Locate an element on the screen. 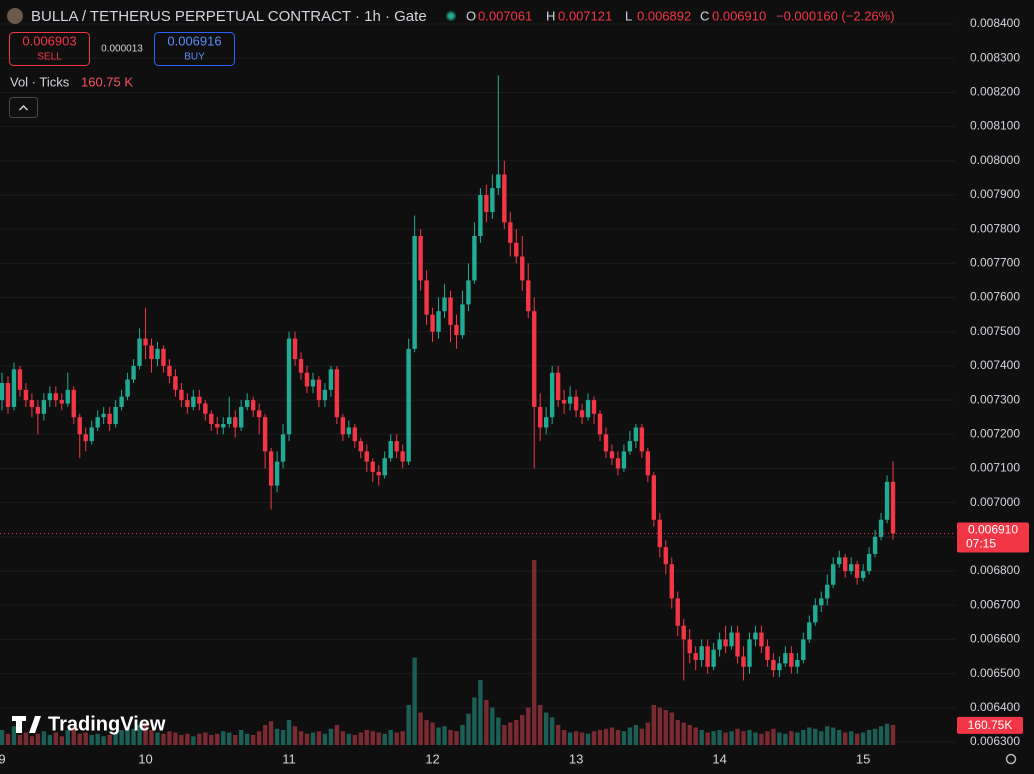  y-tick-label: 0.006600 is located at coordinates (995, 639).